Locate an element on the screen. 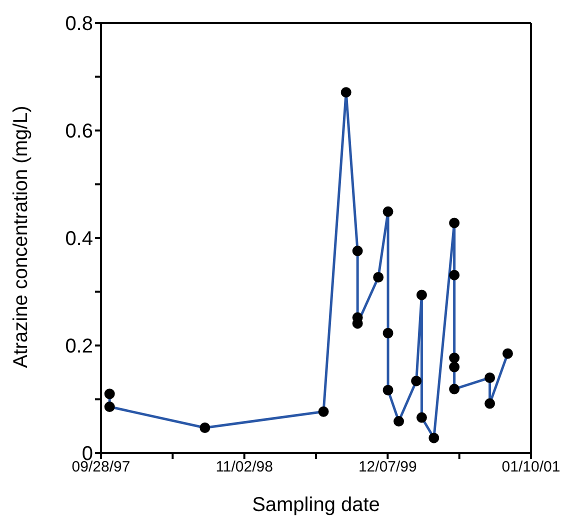 This screenshot has width=568, height=521. y-axis-title: Atrazine concentration (mg/L) is located at coordinates (21, 237).